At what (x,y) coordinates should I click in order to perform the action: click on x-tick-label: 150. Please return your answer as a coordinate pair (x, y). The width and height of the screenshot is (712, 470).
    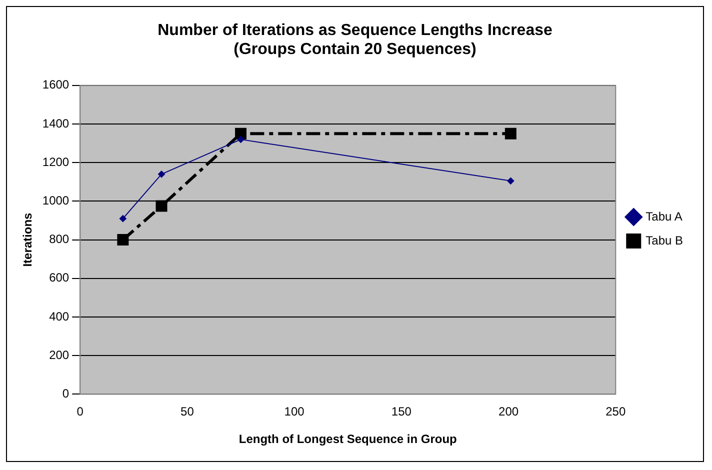
    Looking at the image, I should click on (401, 411).